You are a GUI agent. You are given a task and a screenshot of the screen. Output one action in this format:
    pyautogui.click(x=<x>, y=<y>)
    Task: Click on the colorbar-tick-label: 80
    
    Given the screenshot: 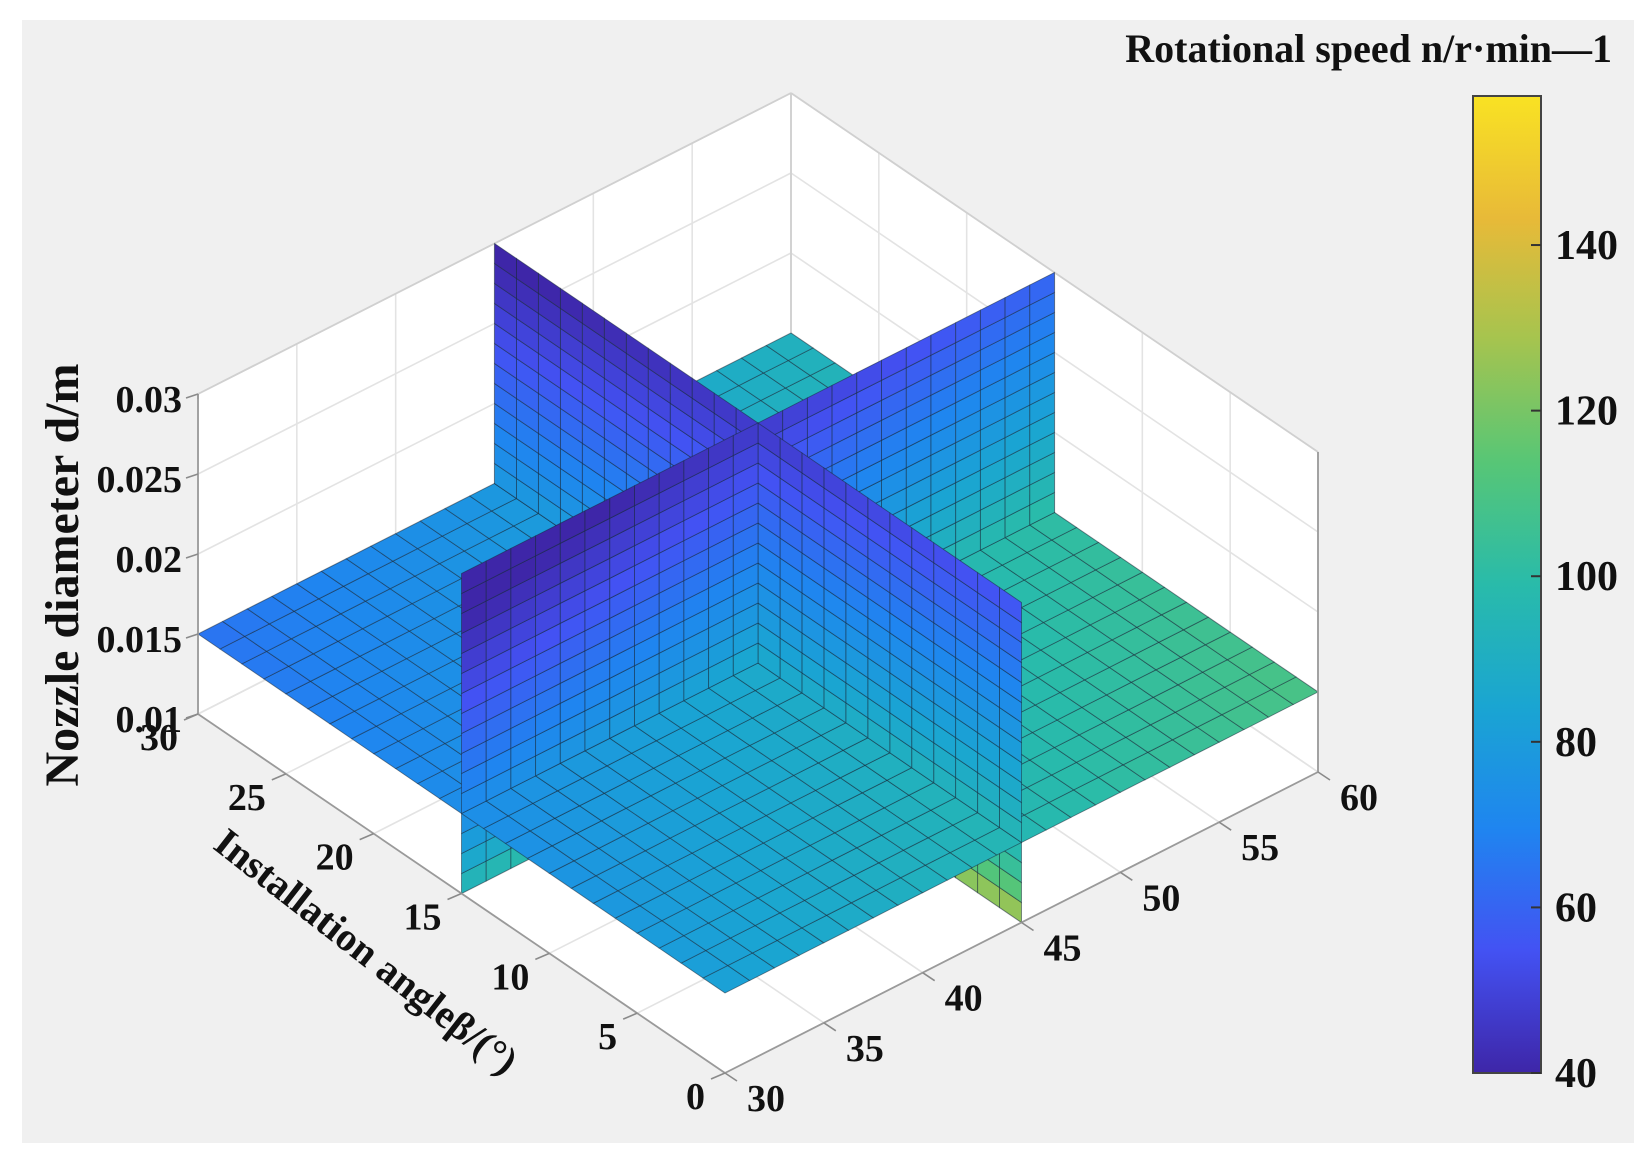 What is the action you would take?
    pyautogui.click(x=1576, y=743)
    